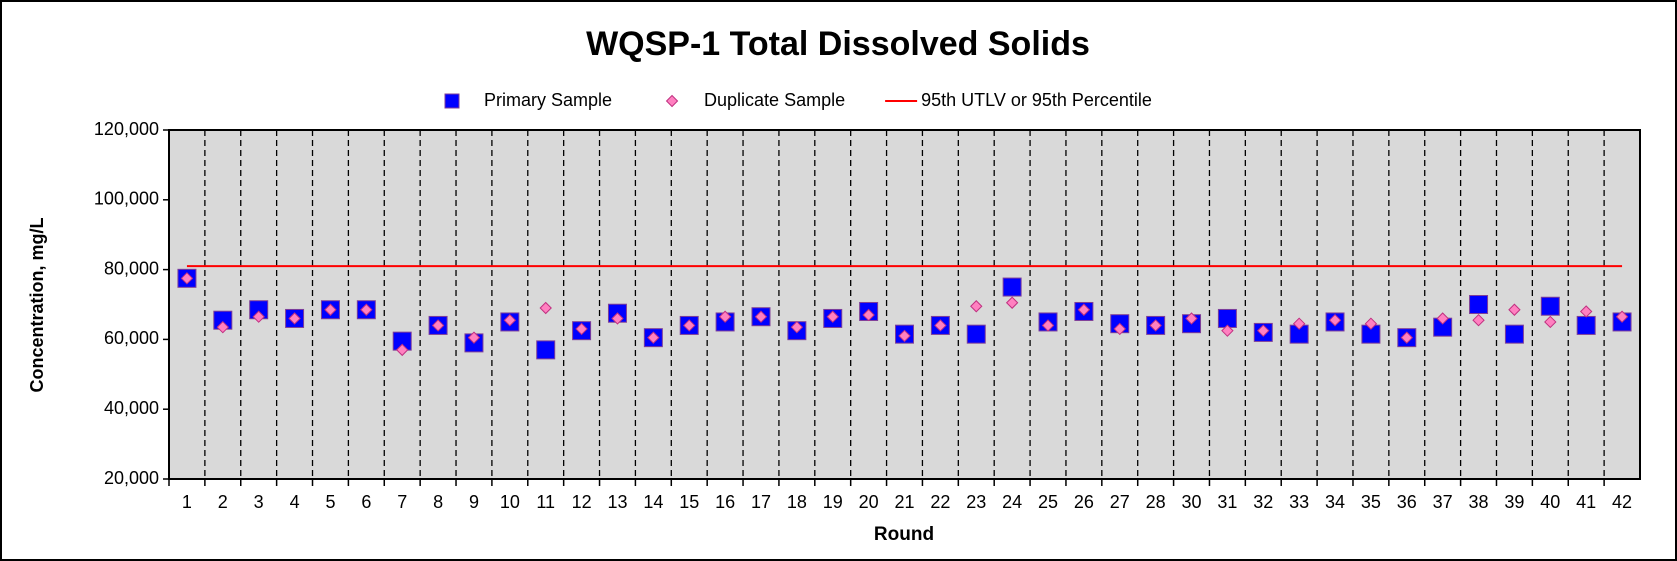  What do you see at coordinates (1120, 502) in the screenshot?
I see `x-tick-label: 27` at bounding box center [1120, 502].